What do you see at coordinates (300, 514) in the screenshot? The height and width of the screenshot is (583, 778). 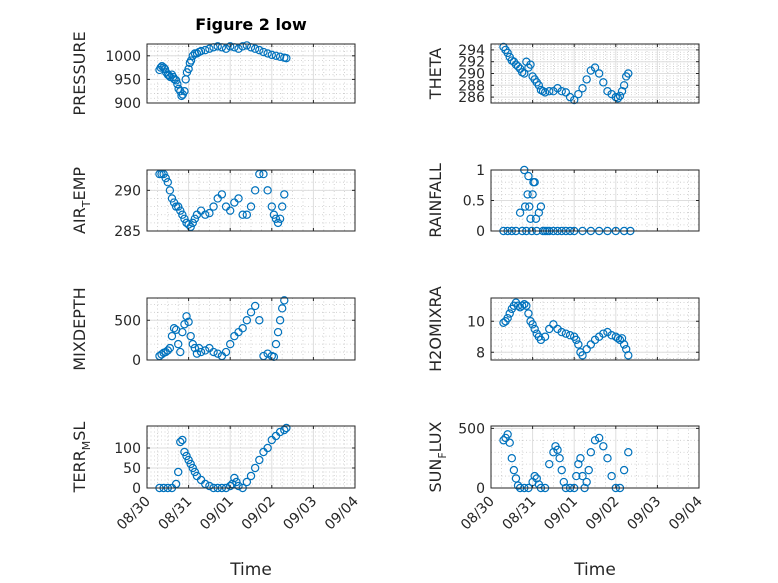 I see `x-tick-label: 09/03` at bounding box center [300, 514].